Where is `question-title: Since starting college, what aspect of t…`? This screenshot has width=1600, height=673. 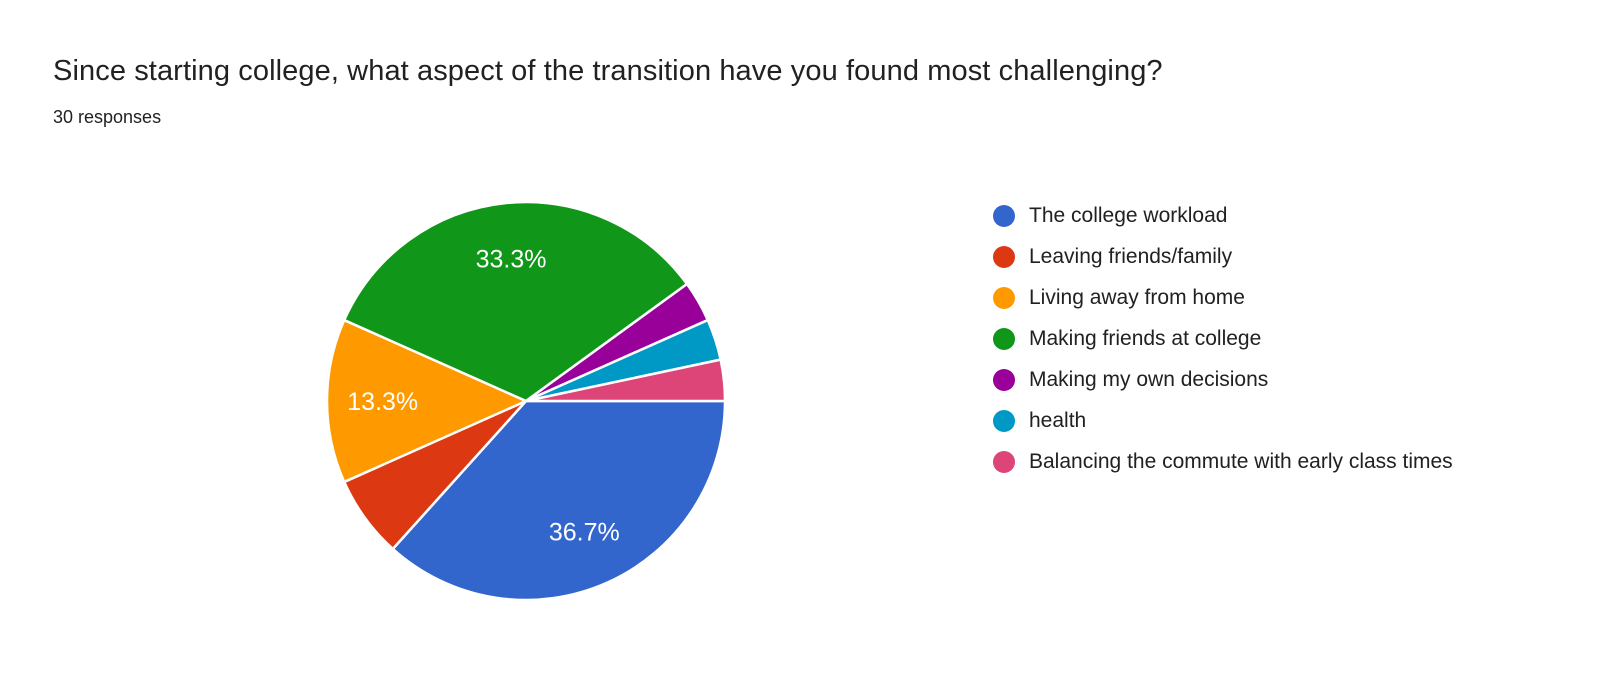 question-title: Since starting college, what aspect of t… is located at coordinates (608, 71).